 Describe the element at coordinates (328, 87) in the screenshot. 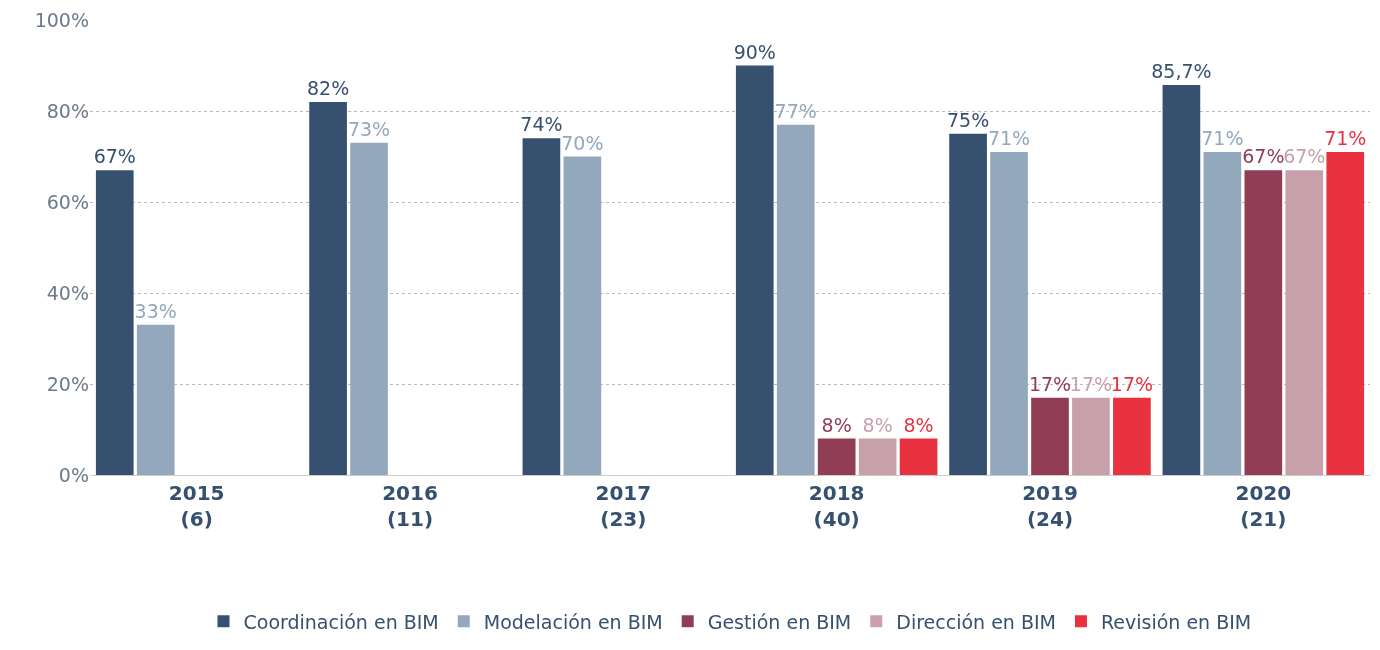

I see `data-label: 82%` at that location.